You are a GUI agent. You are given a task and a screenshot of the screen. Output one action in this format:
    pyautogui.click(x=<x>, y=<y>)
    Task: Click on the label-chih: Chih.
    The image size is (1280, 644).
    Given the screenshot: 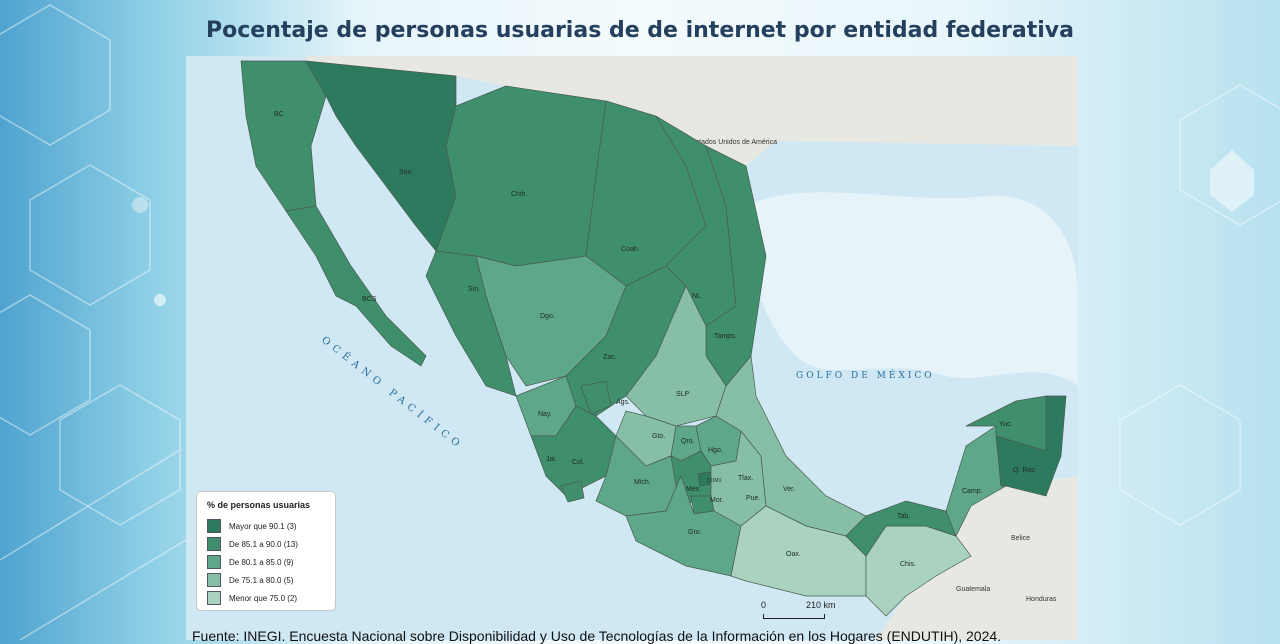 What is the action you would take?
    pyautogui.click(x=519, y=194)
    